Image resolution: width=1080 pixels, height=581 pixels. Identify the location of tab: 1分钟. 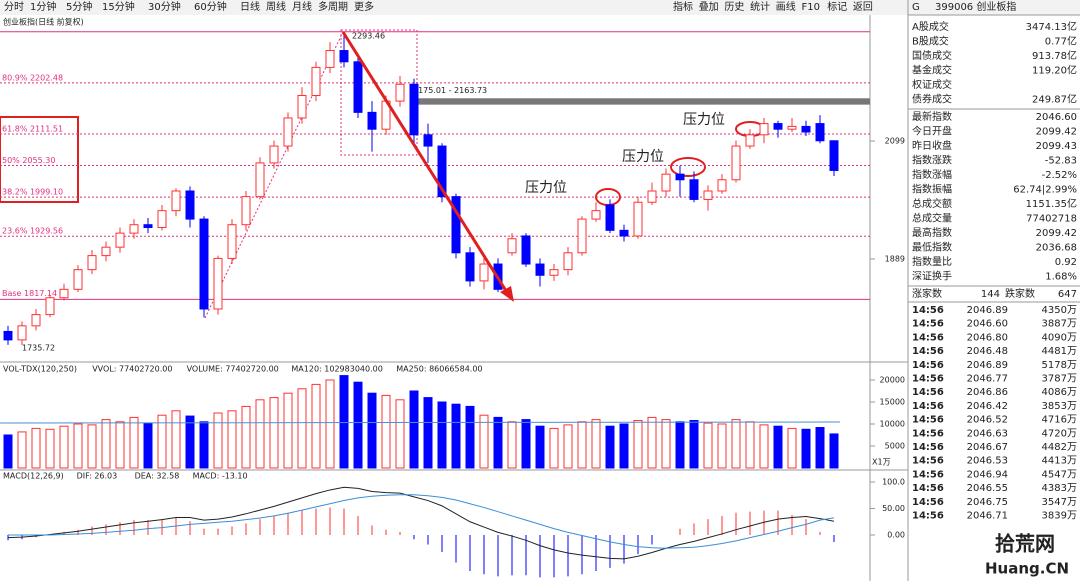
(43, 6).